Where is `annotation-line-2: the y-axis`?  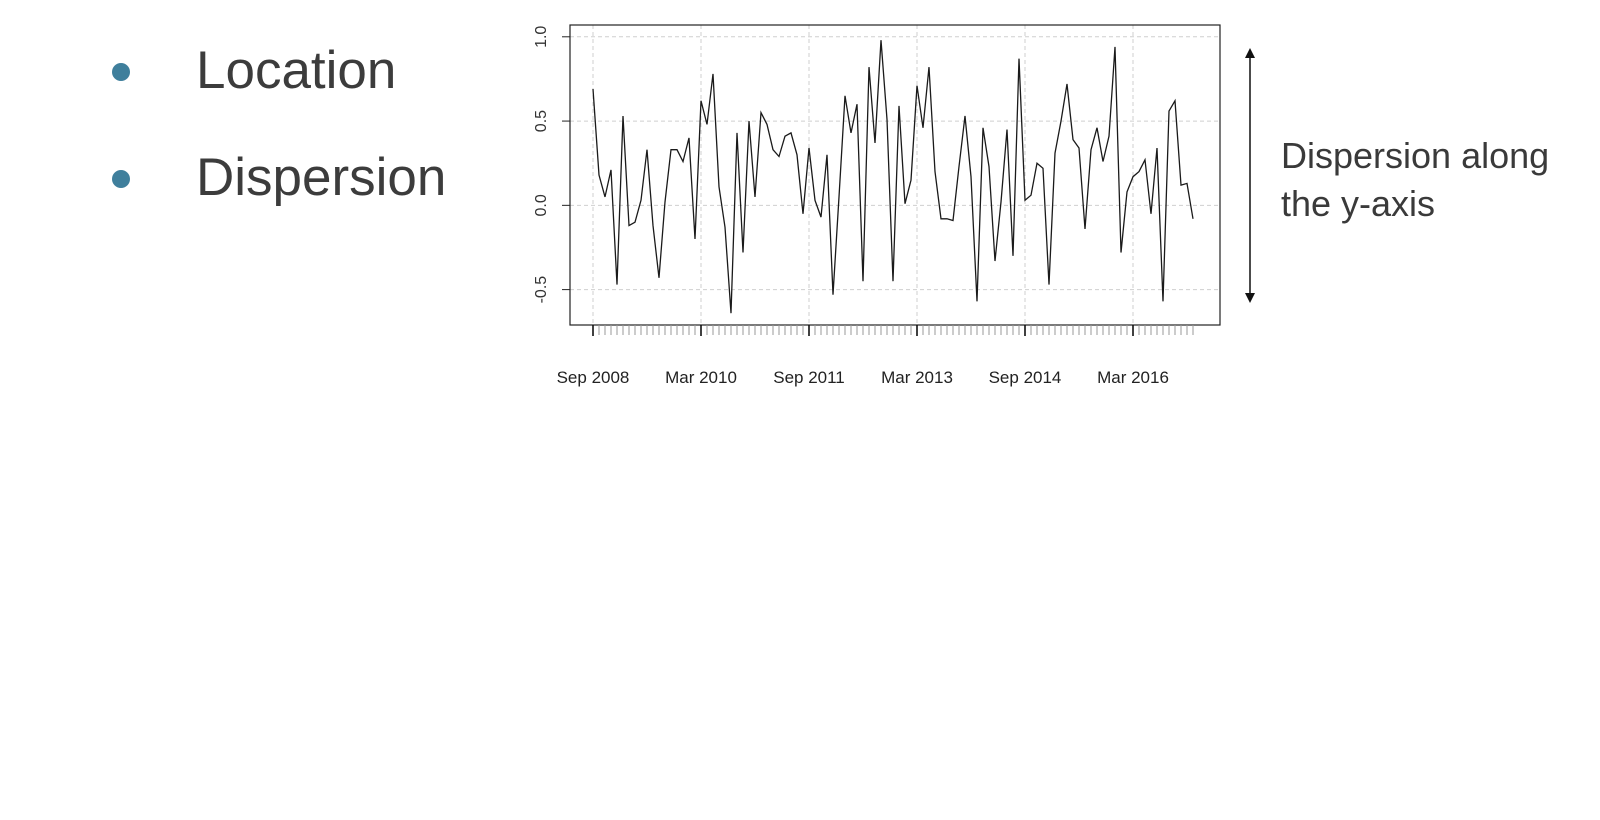
annotation-line-2: the y-axis is located at coordinates (1358, 203).